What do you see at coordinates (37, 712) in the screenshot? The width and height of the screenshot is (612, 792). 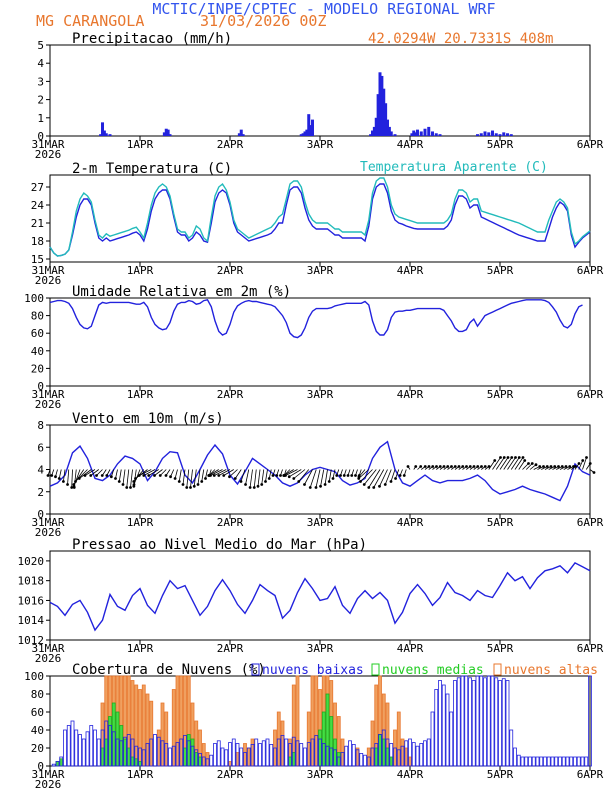 I see `y-tick-label: 60` at bounding box center [37, 712].